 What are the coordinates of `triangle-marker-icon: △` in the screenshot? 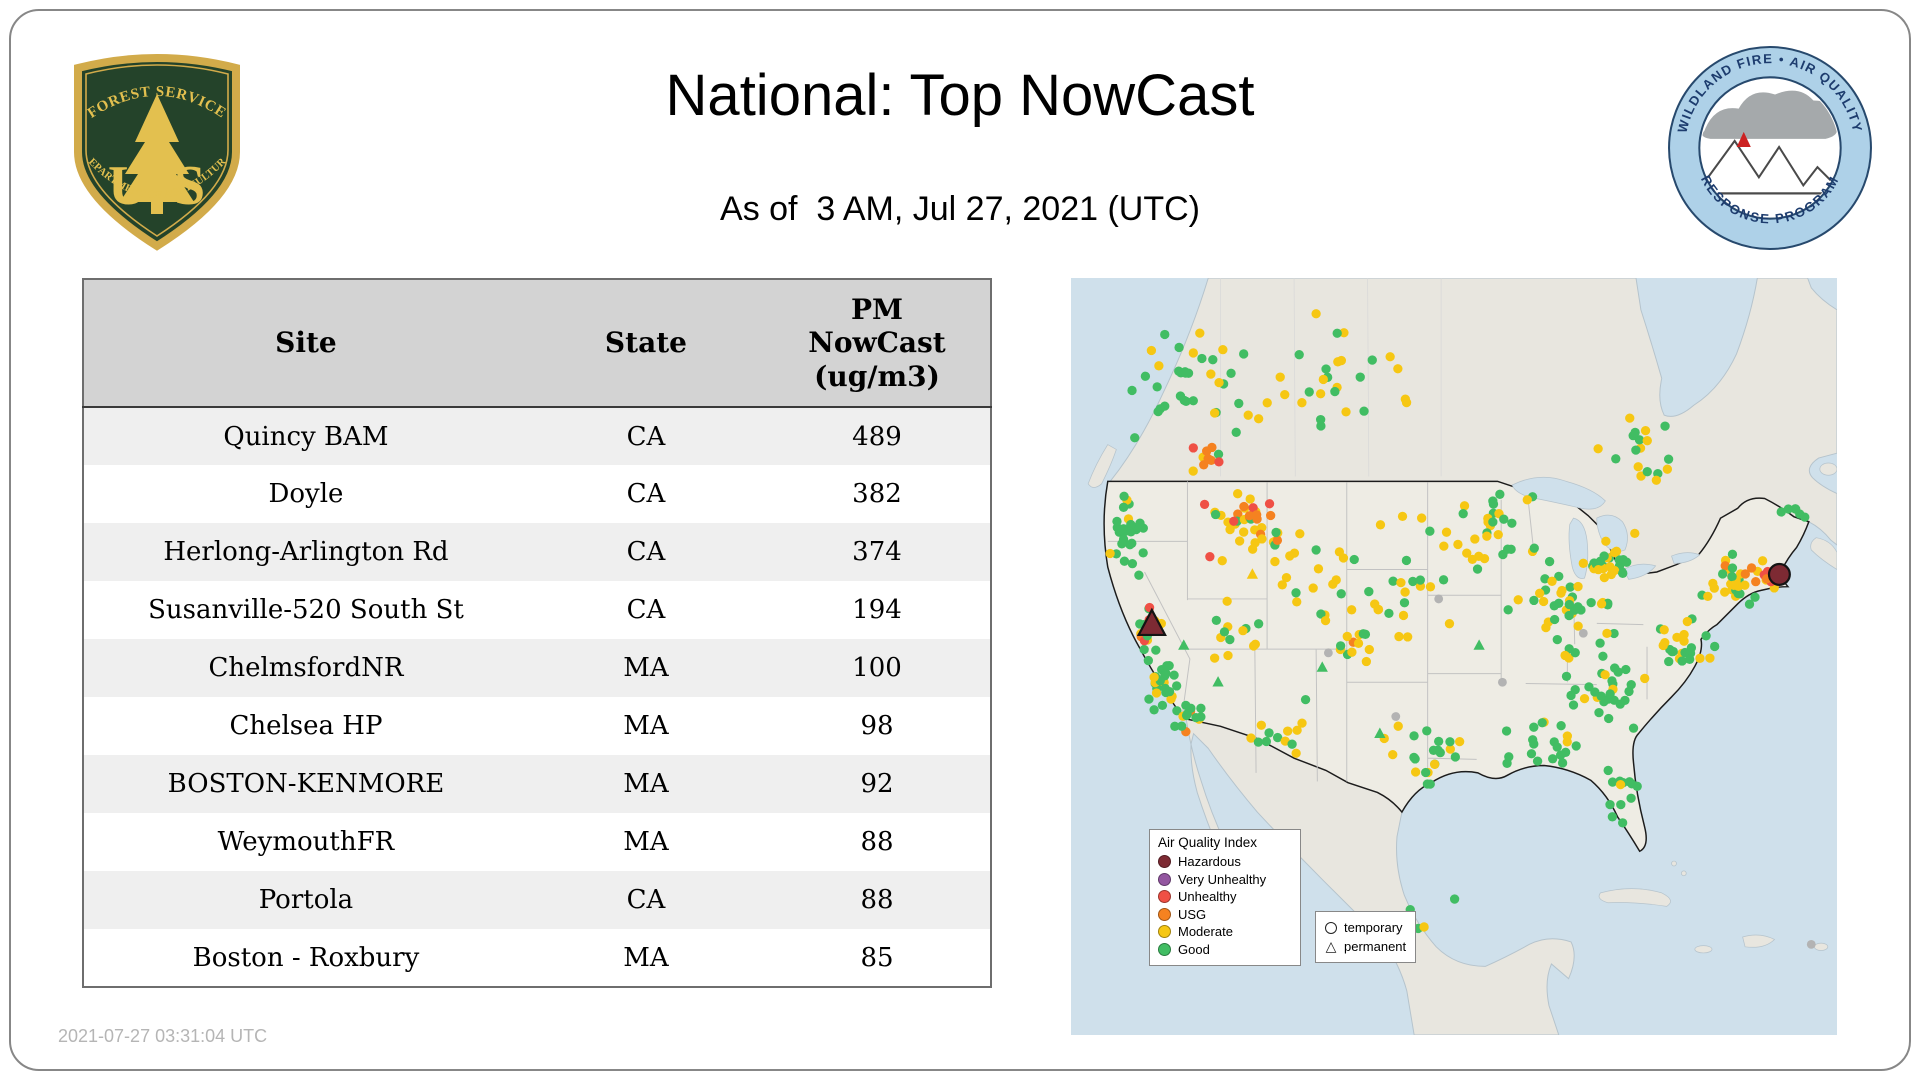 It's located at (1331, 946).